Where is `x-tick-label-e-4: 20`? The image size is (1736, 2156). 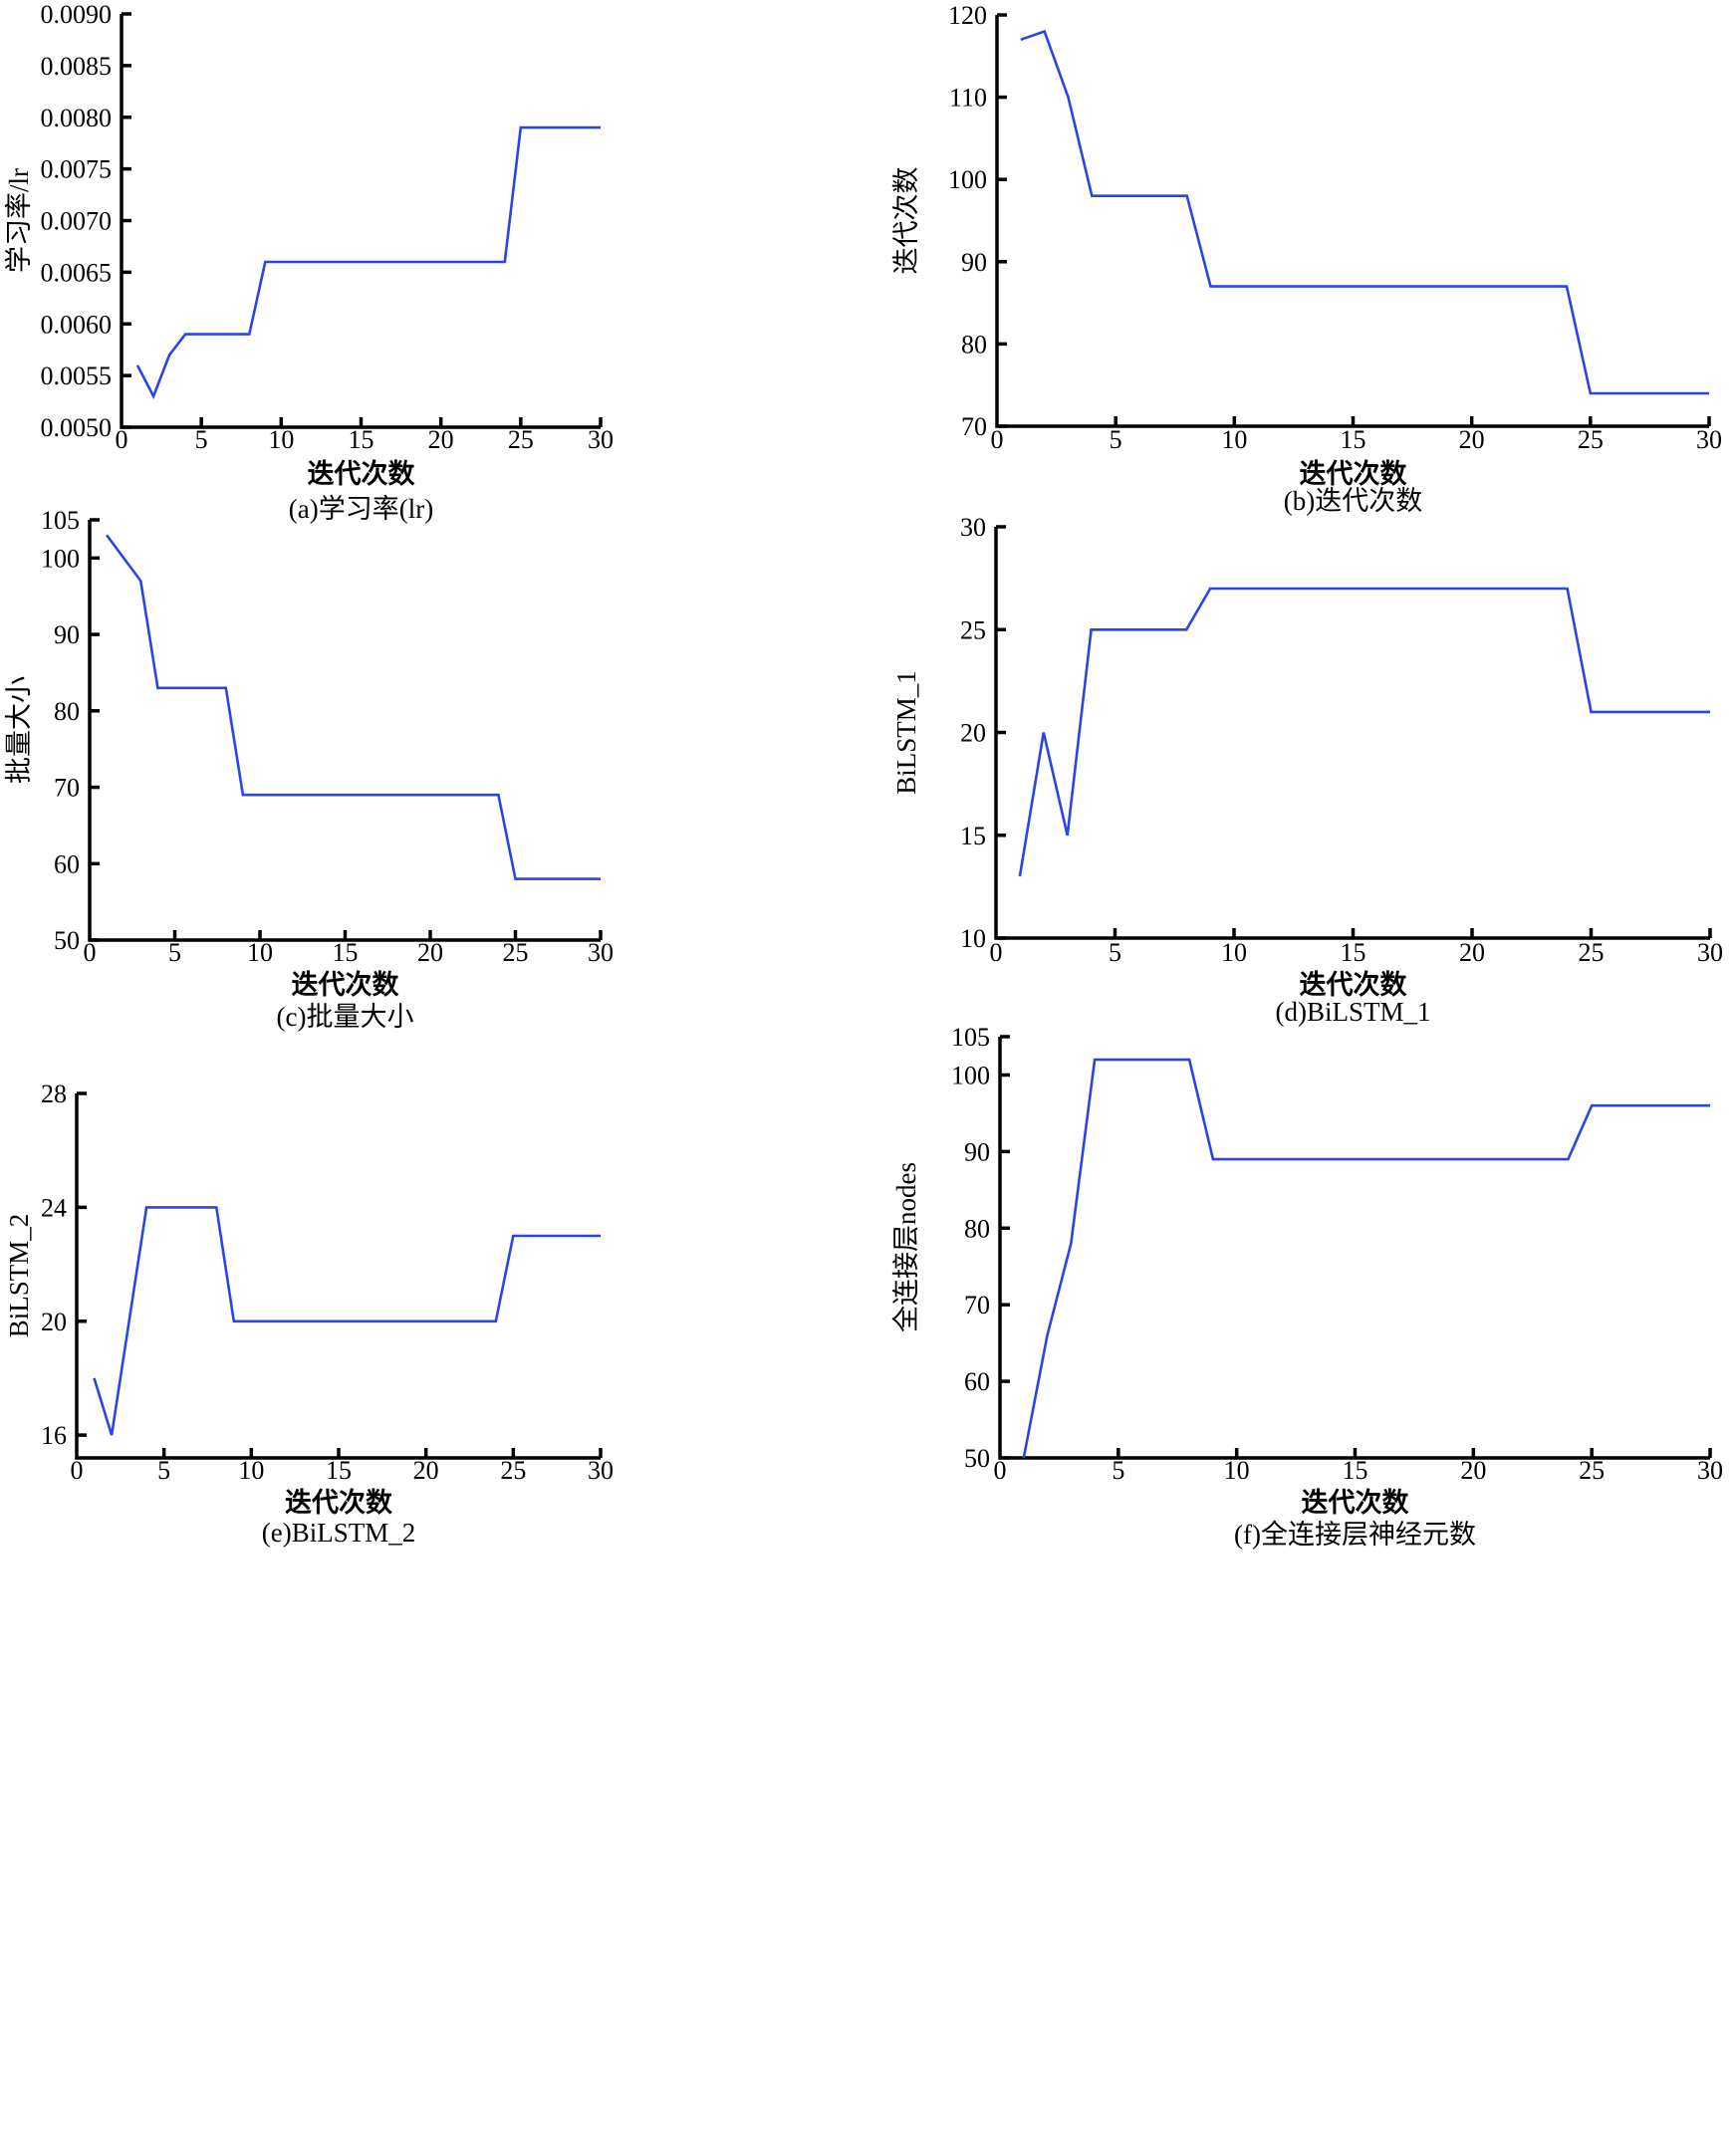
x-tick-label-e-4: 20 is located at coordinates (426, 1470).